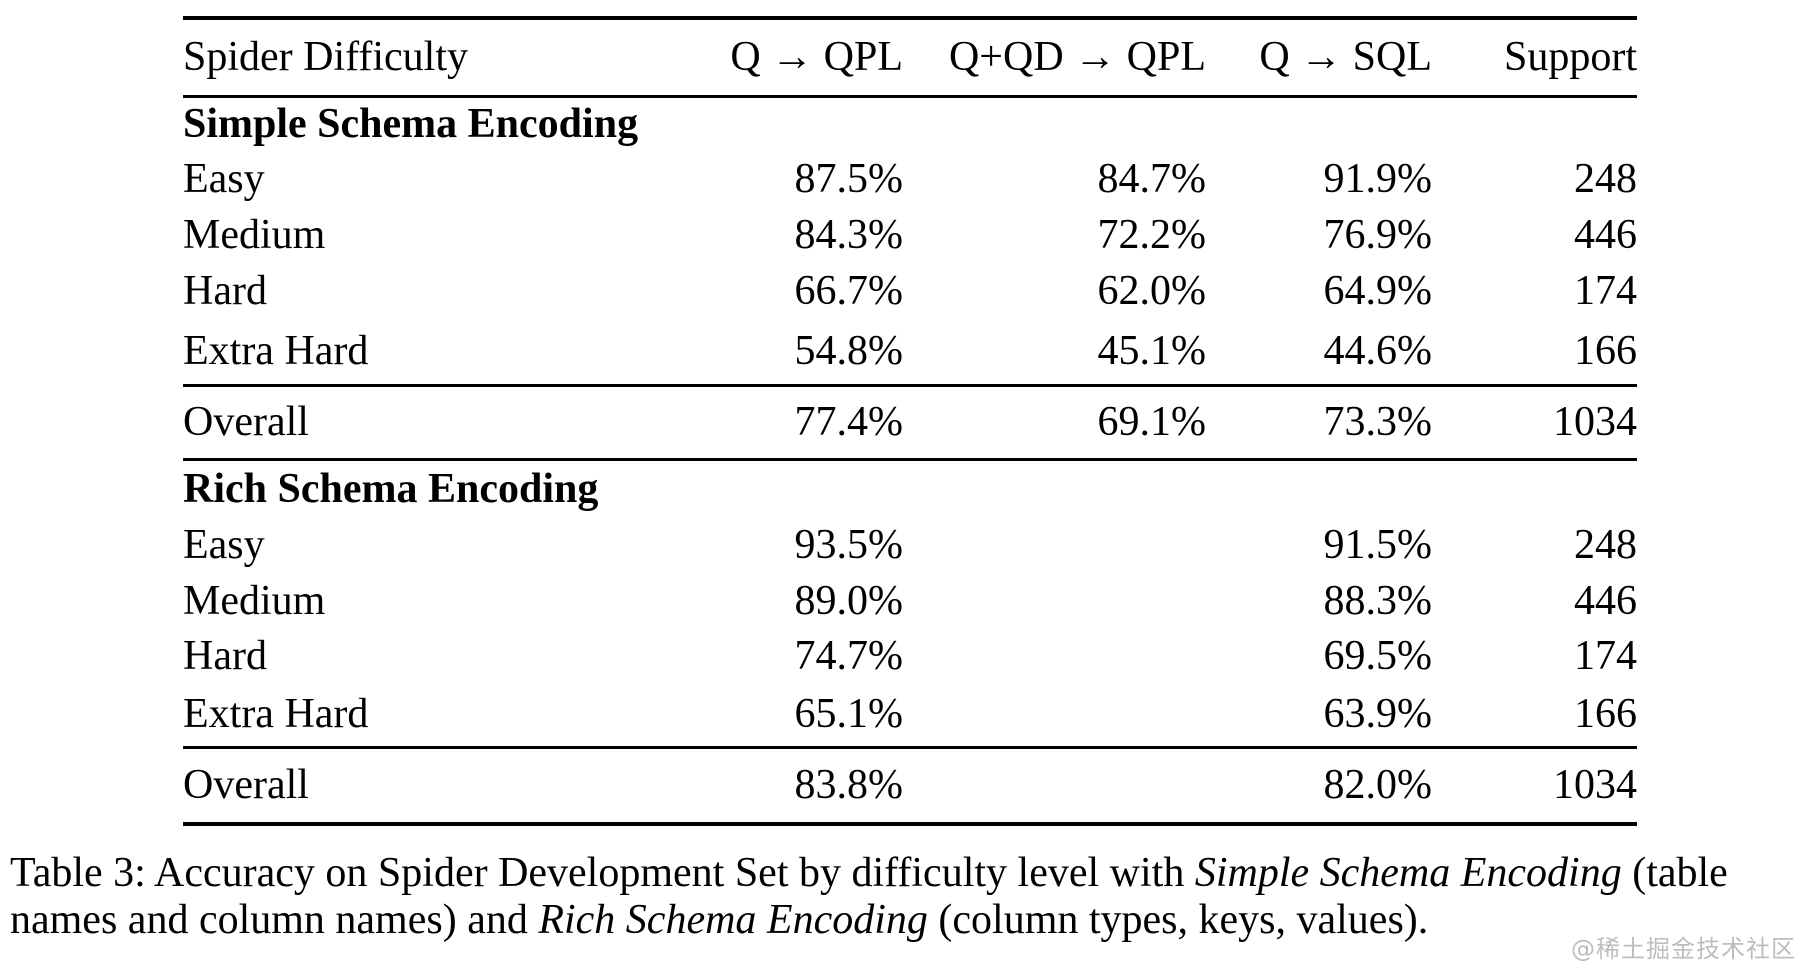  What do you see at coordinates (849, 235) in the screenshot?
I see `cell-q-qpl: 84.3%` at bounding box center [849, 235].